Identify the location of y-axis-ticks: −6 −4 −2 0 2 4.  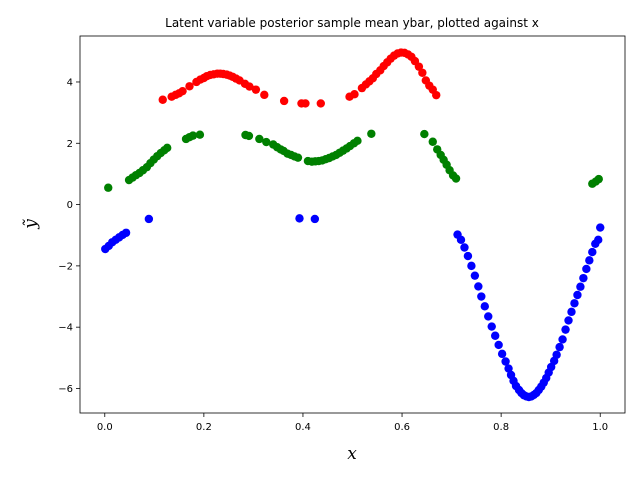
(69, 236).